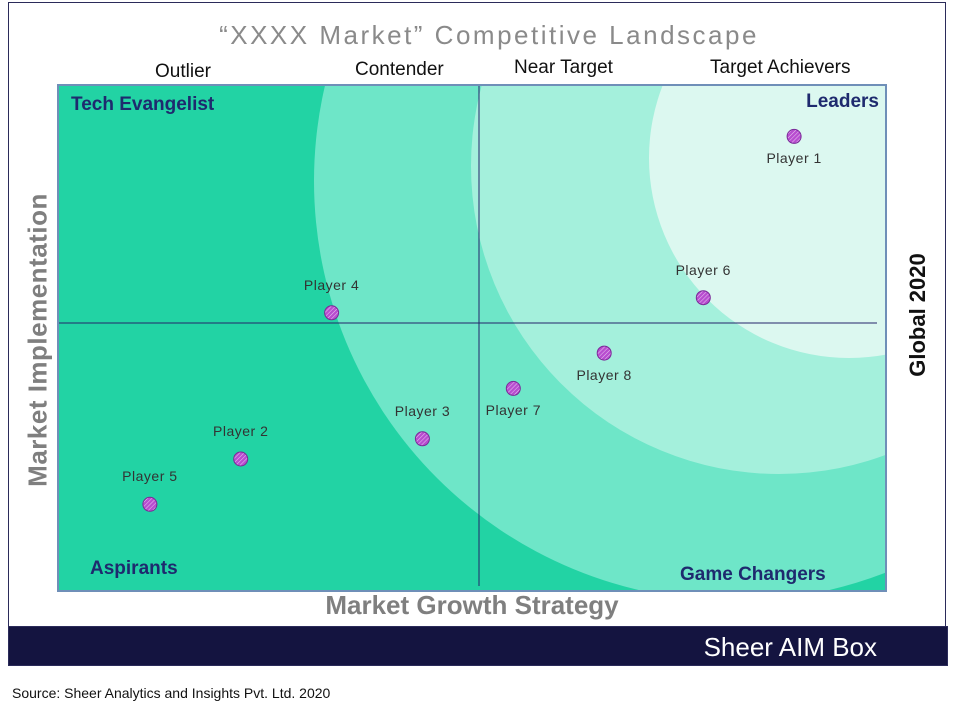  I want to click on column-header-contender: Contender, so click(399, 69).